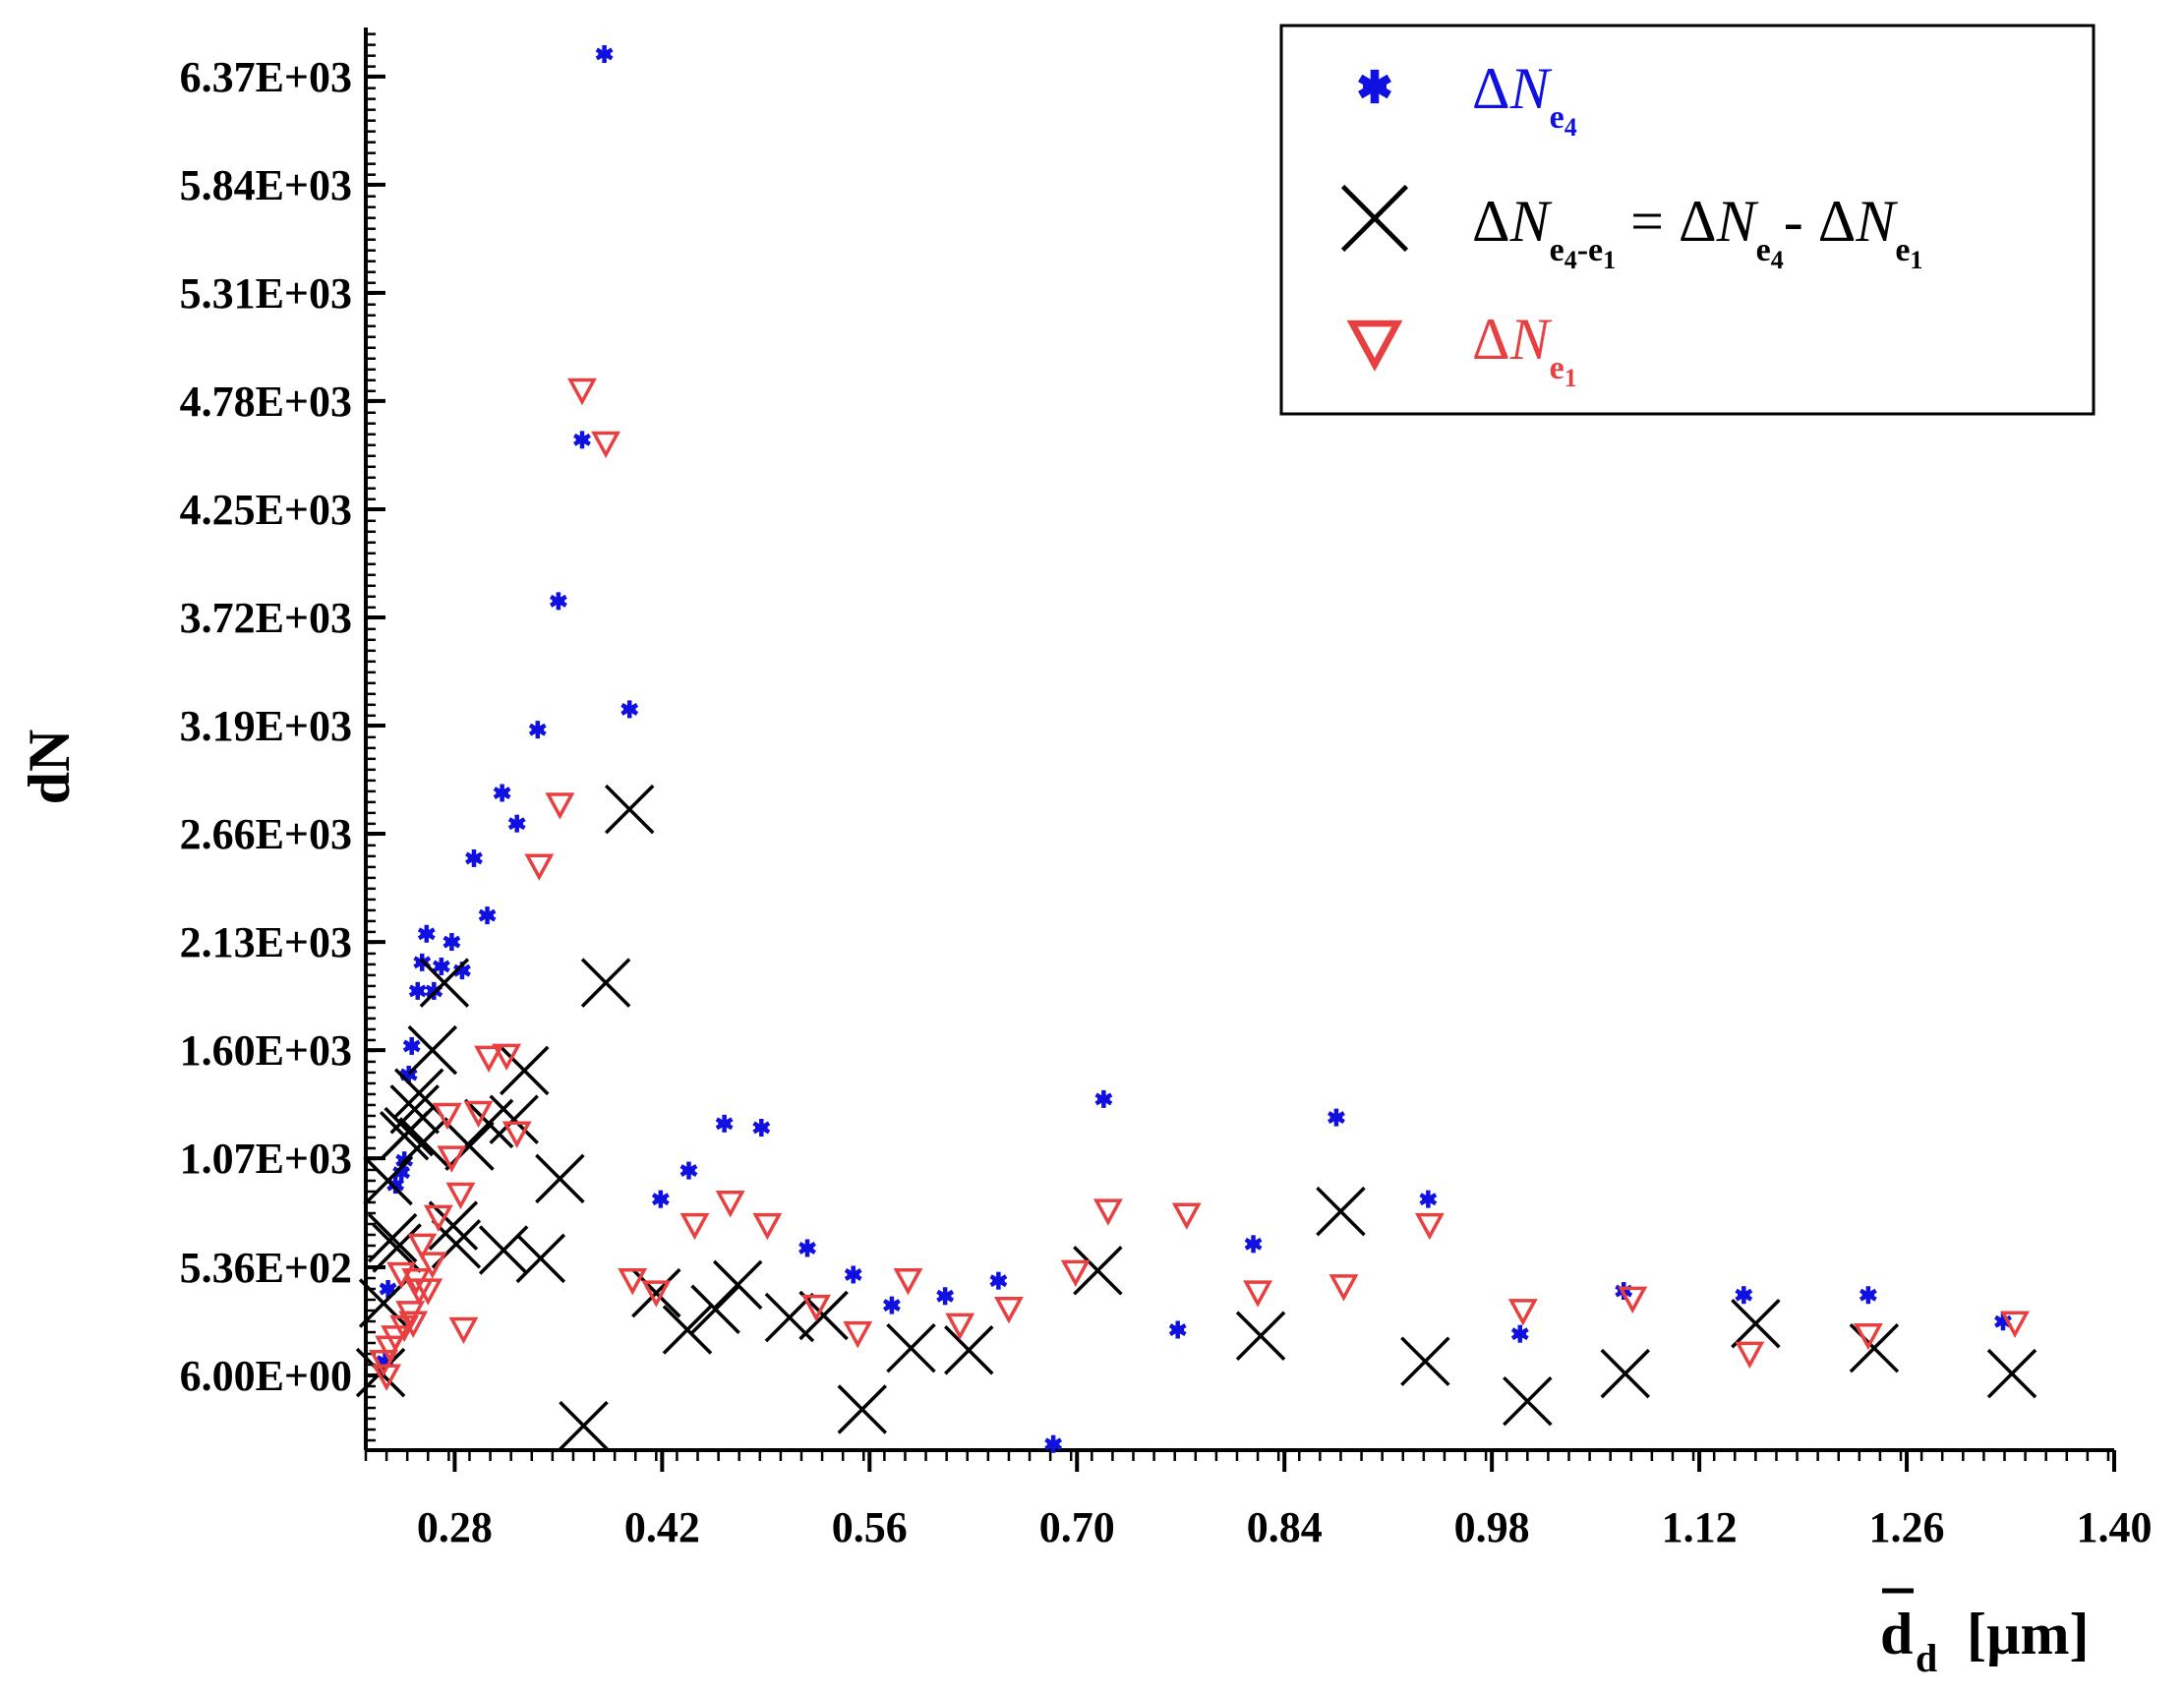  I want to click on x-tick-label: 1.12, so click(1700, 1527).